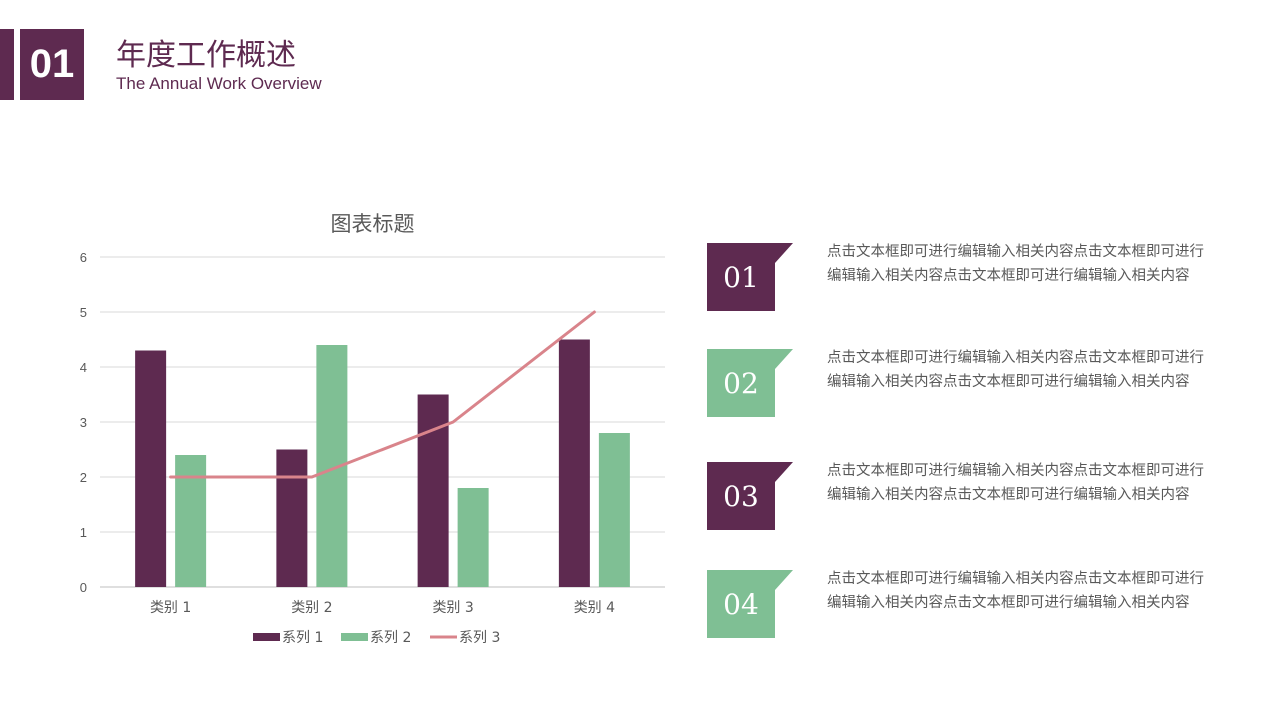 Image resolution: width=1280 pixels, height=720 pixels. What do you see at coordinates (219, 83) in the screenshot?
I see `page-subtitle: The Annual Work Overview` at bounding box center [219, 83].